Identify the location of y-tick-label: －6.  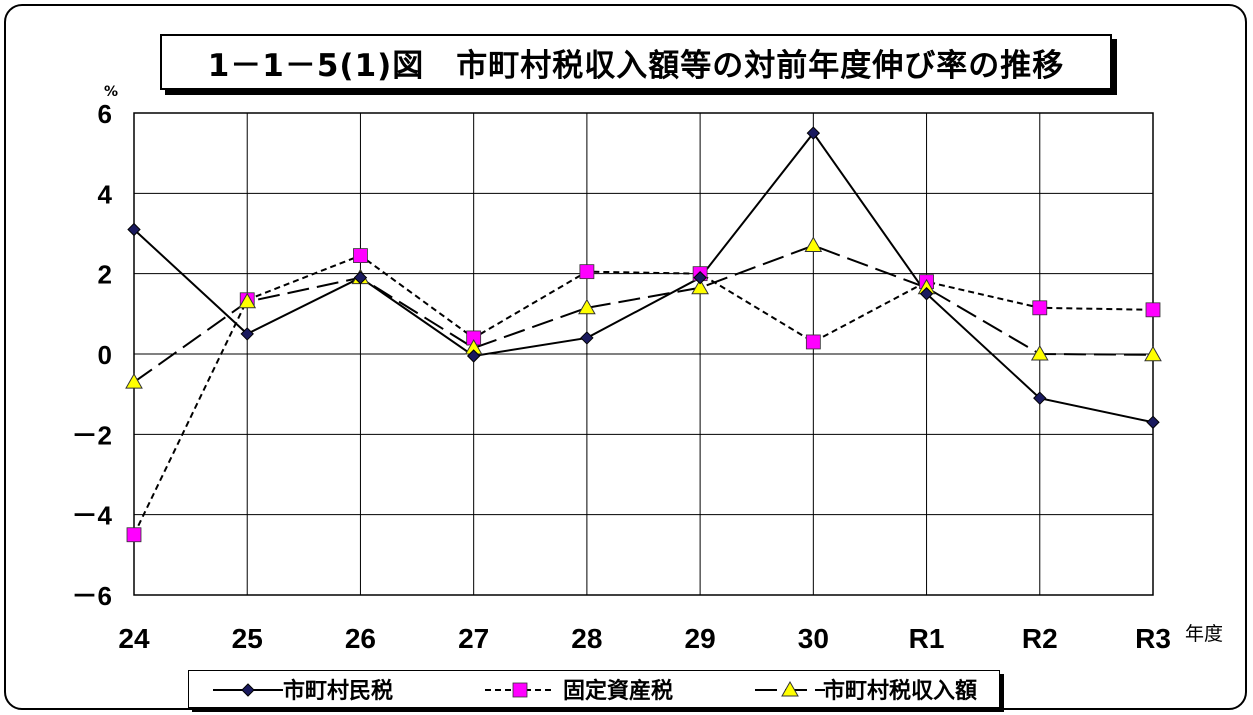
(92, 596).